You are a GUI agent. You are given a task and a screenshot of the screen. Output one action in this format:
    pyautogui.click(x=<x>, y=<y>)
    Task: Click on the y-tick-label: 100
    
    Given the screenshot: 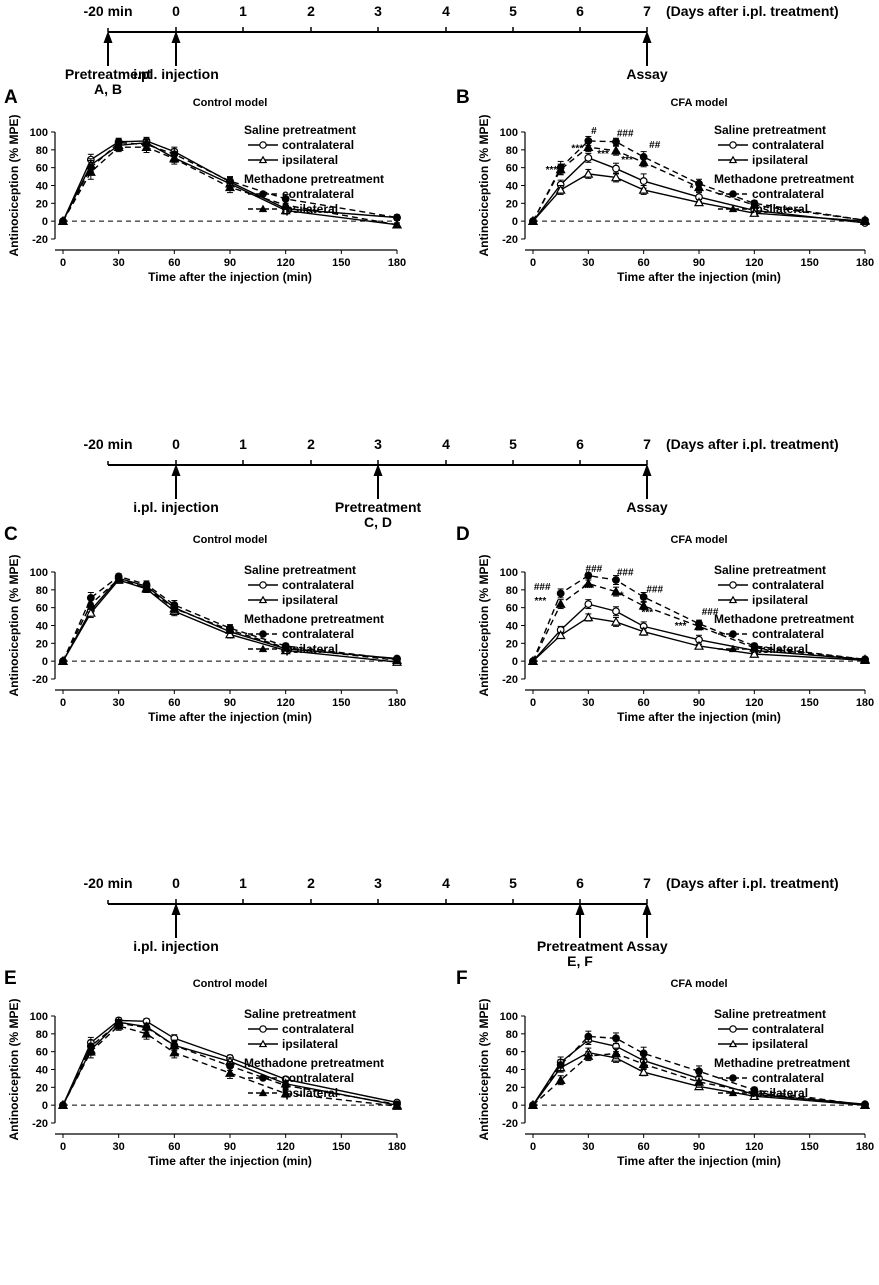 What is the action you would take?
    pyautogui.click(x=39, y=133)
    